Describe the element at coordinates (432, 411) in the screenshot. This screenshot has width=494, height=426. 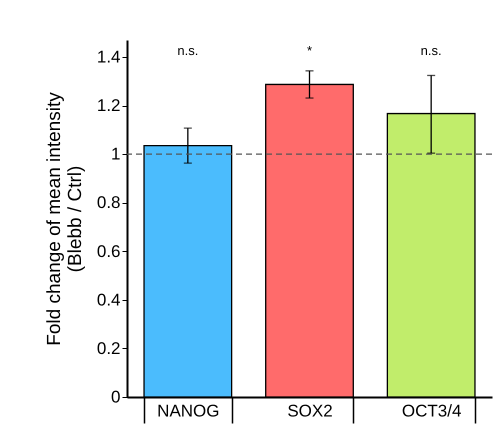
I see `x-tick-label: OCT3/4` at that location.